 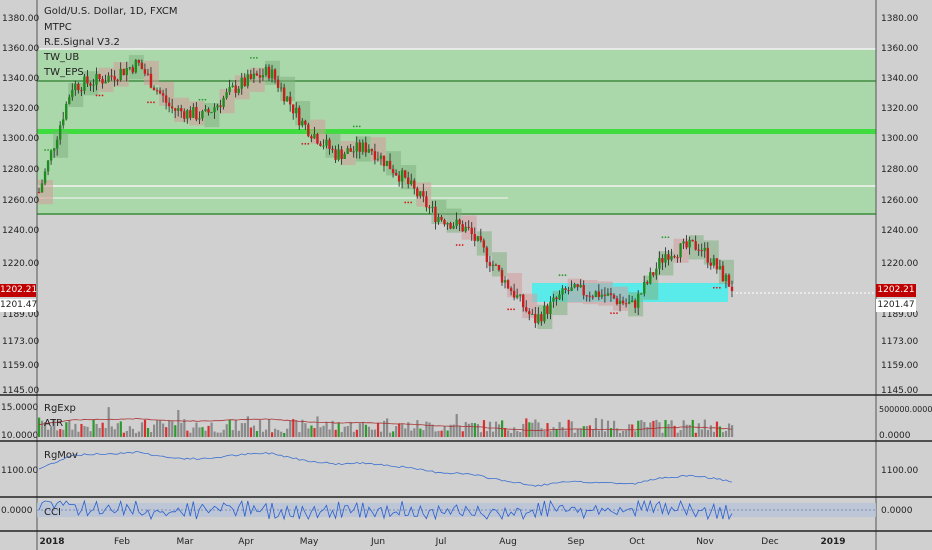 I want to click on indicator-label: TW_UB, so click(x=62, y=57).